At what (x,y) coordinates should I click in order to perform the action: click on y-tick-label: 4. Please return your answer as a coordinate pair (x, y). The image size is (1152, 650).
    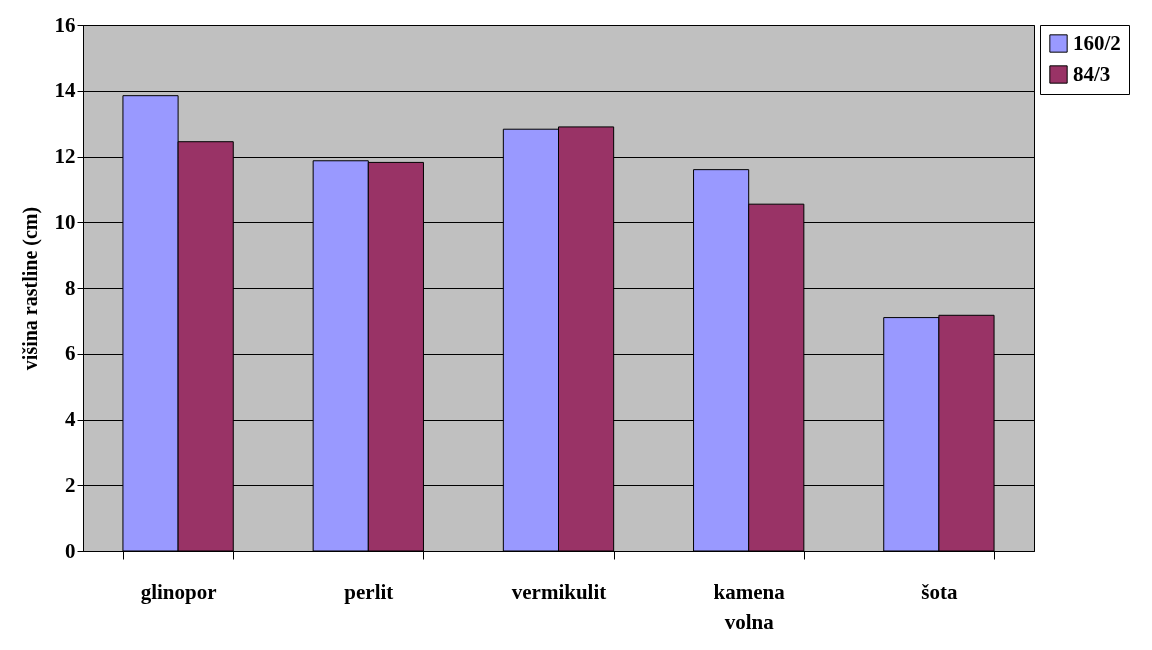
    Looking at the image, I should click on (70, 419).